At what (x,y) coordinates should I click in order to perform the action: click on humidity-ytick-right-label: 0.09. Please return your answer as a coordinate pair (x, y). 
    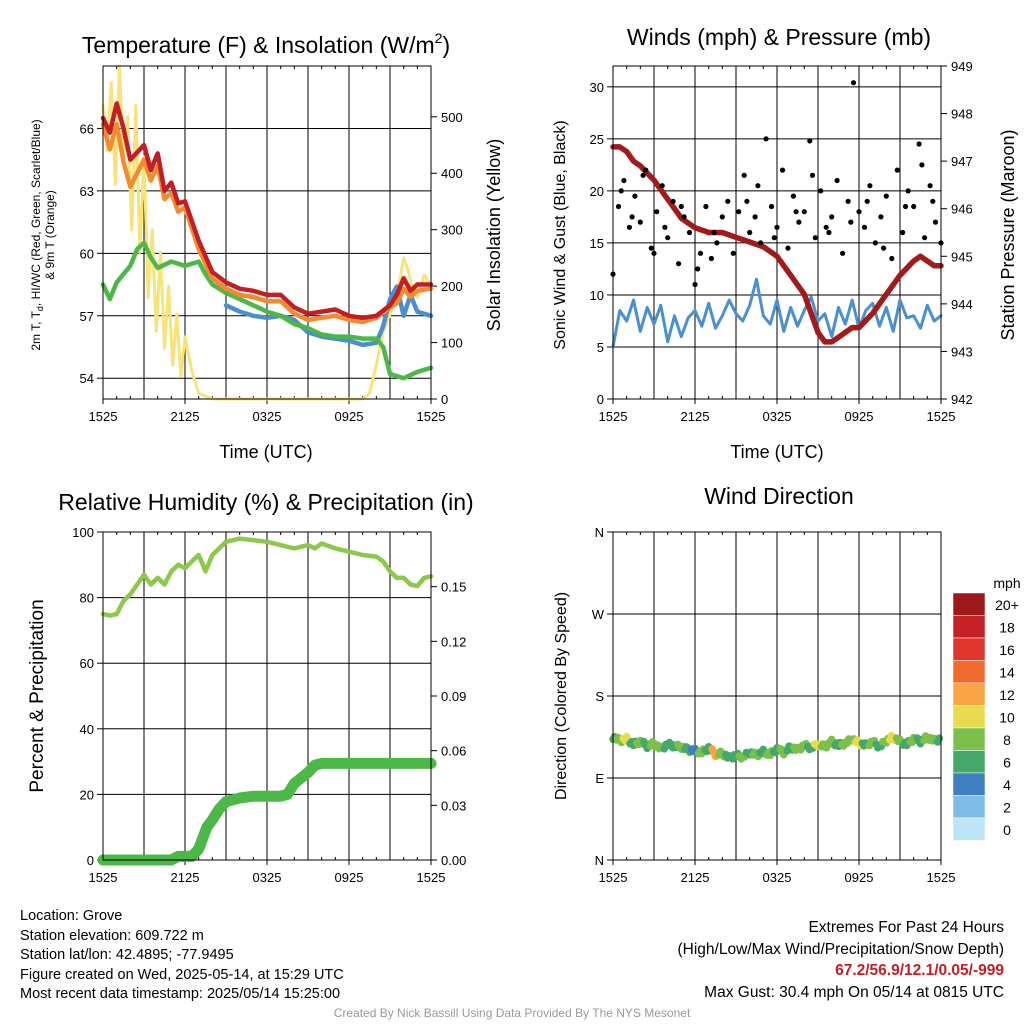
    Looking at the image, I should click on (453, 696).